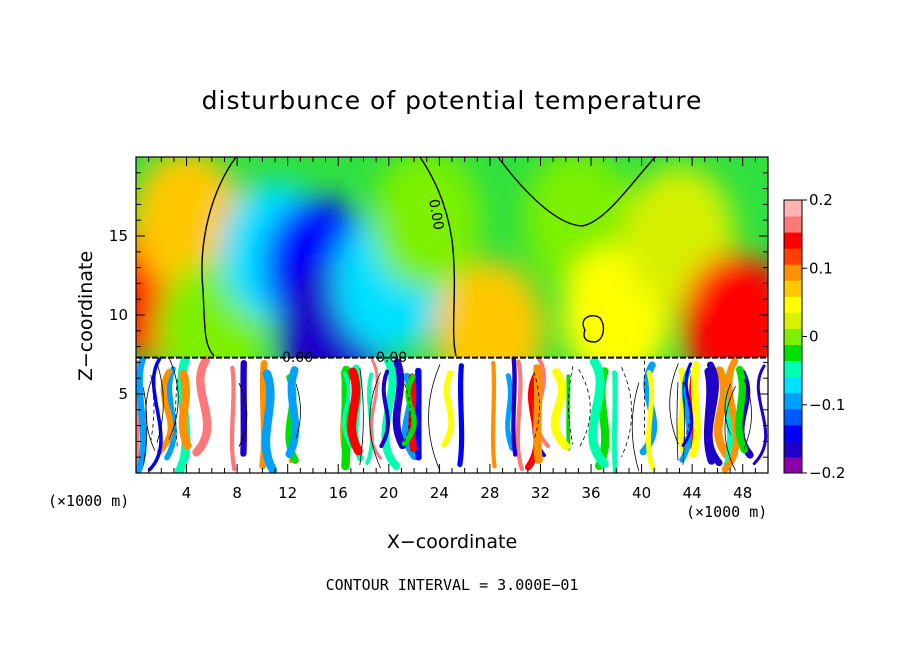 The height and width of the screenshot is (654, 904). What do you see at coordinates (86, 316) in the screenshot?
I see `y-axis-label: Z−coordinate` at bounding box center [86, 316].